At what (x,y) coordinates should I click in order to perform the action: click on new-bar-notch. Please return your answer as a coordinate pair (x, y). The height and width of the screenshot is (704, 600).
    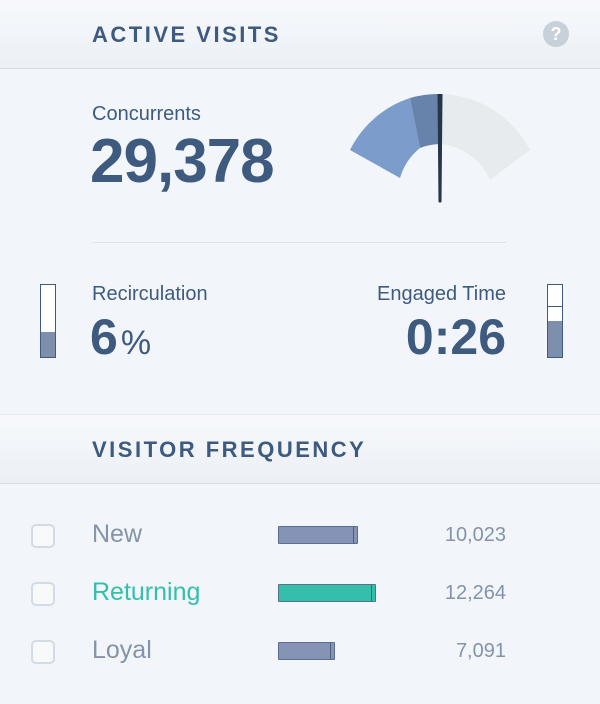
    Looking at the image, I should click on (353, 535).